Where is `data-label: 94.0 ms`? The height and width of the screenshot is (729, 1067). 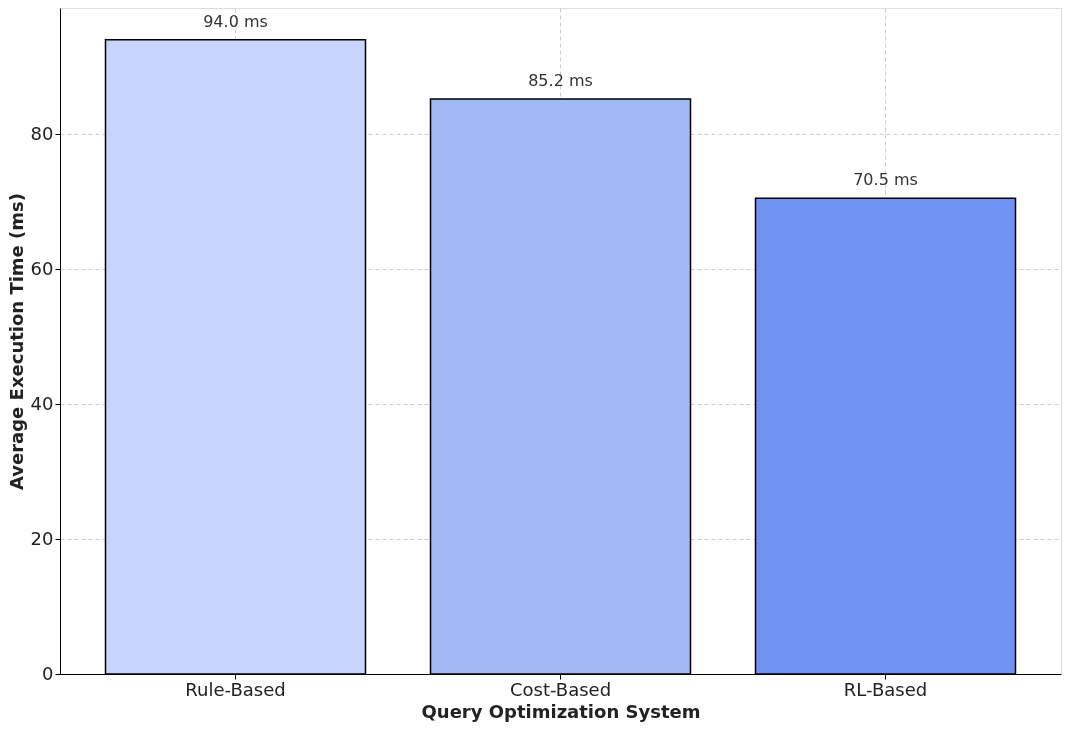
data-label: 94.0 ms is located at coordinates (235, 21).